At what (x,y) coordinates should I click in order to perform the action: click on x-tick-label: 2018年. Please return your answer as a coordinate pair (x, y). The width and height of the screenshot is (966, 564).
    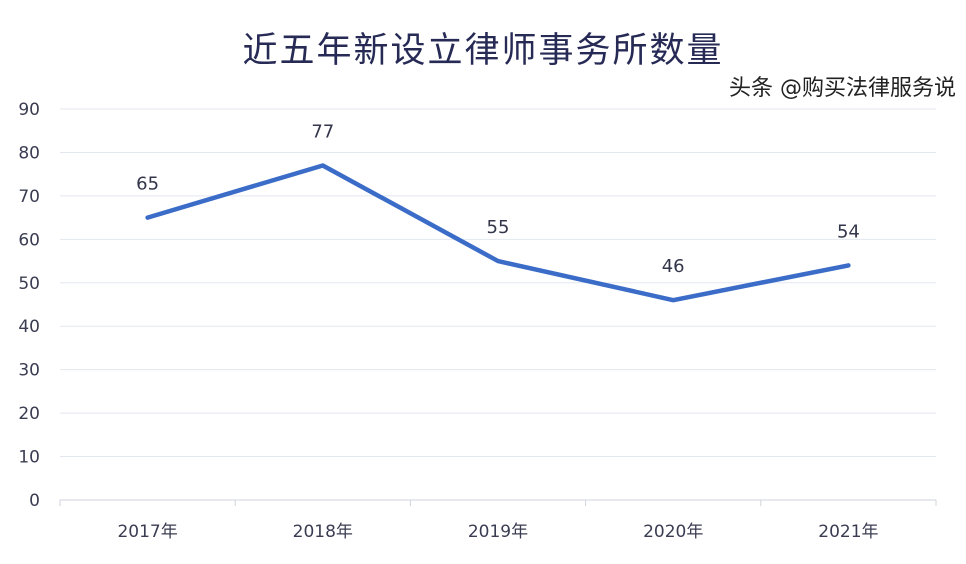
    Looking at the image, I should click on (323, 532).